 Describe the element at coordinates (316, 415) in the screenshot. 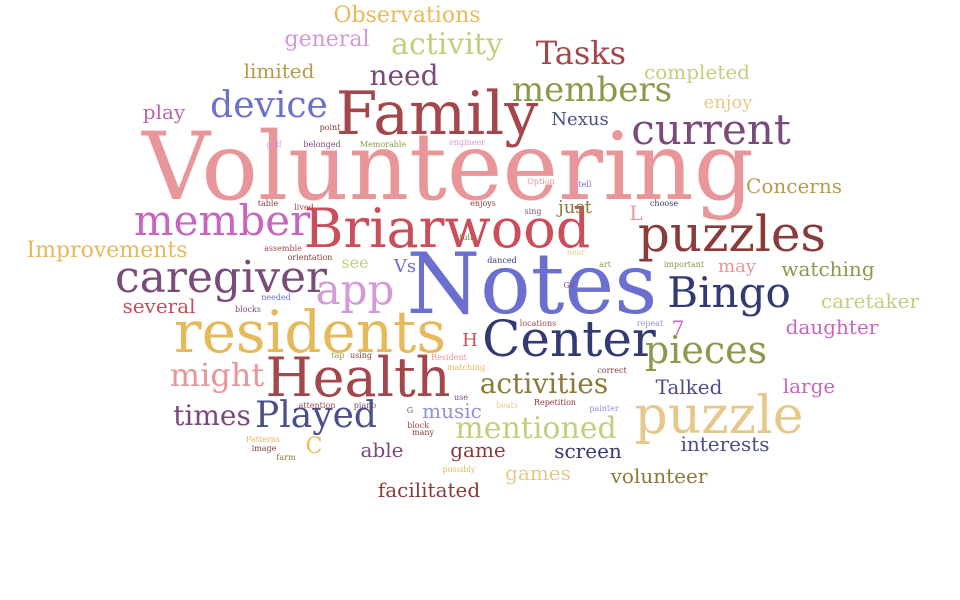

I see `word-played: Played` at that location.